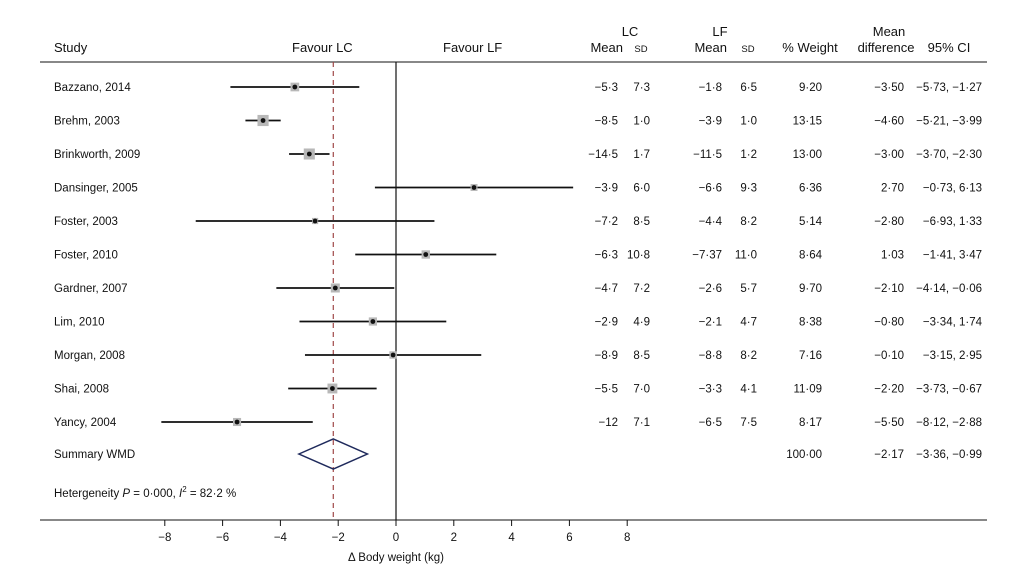  What do you see at coordinates (719, 31) in the screenshot?
I see `header-lf-group: LF` at bounding box center [719, 31].